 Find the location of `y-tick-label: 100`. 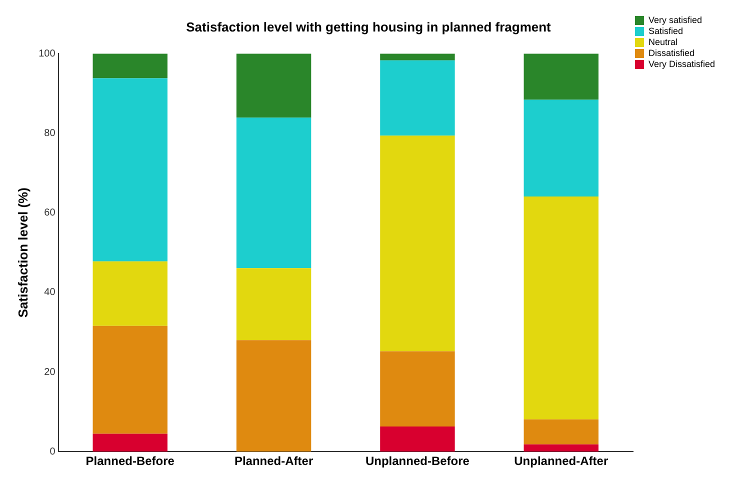

y-tick-label: 100 is located at coordinates (47, 54).